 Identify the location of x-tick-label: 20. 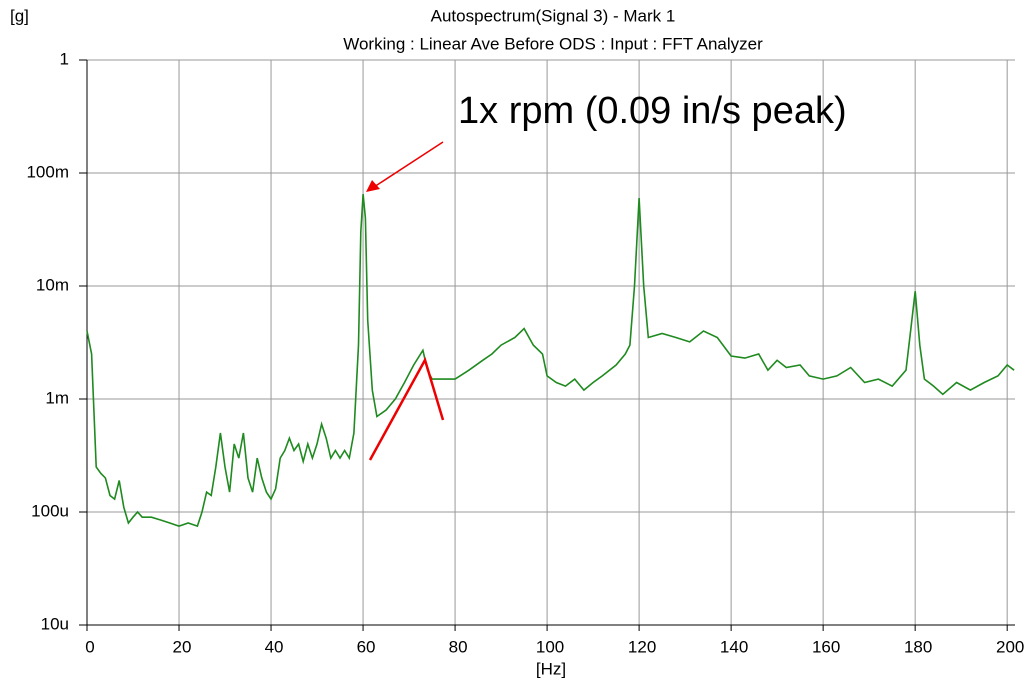
(182, 646).